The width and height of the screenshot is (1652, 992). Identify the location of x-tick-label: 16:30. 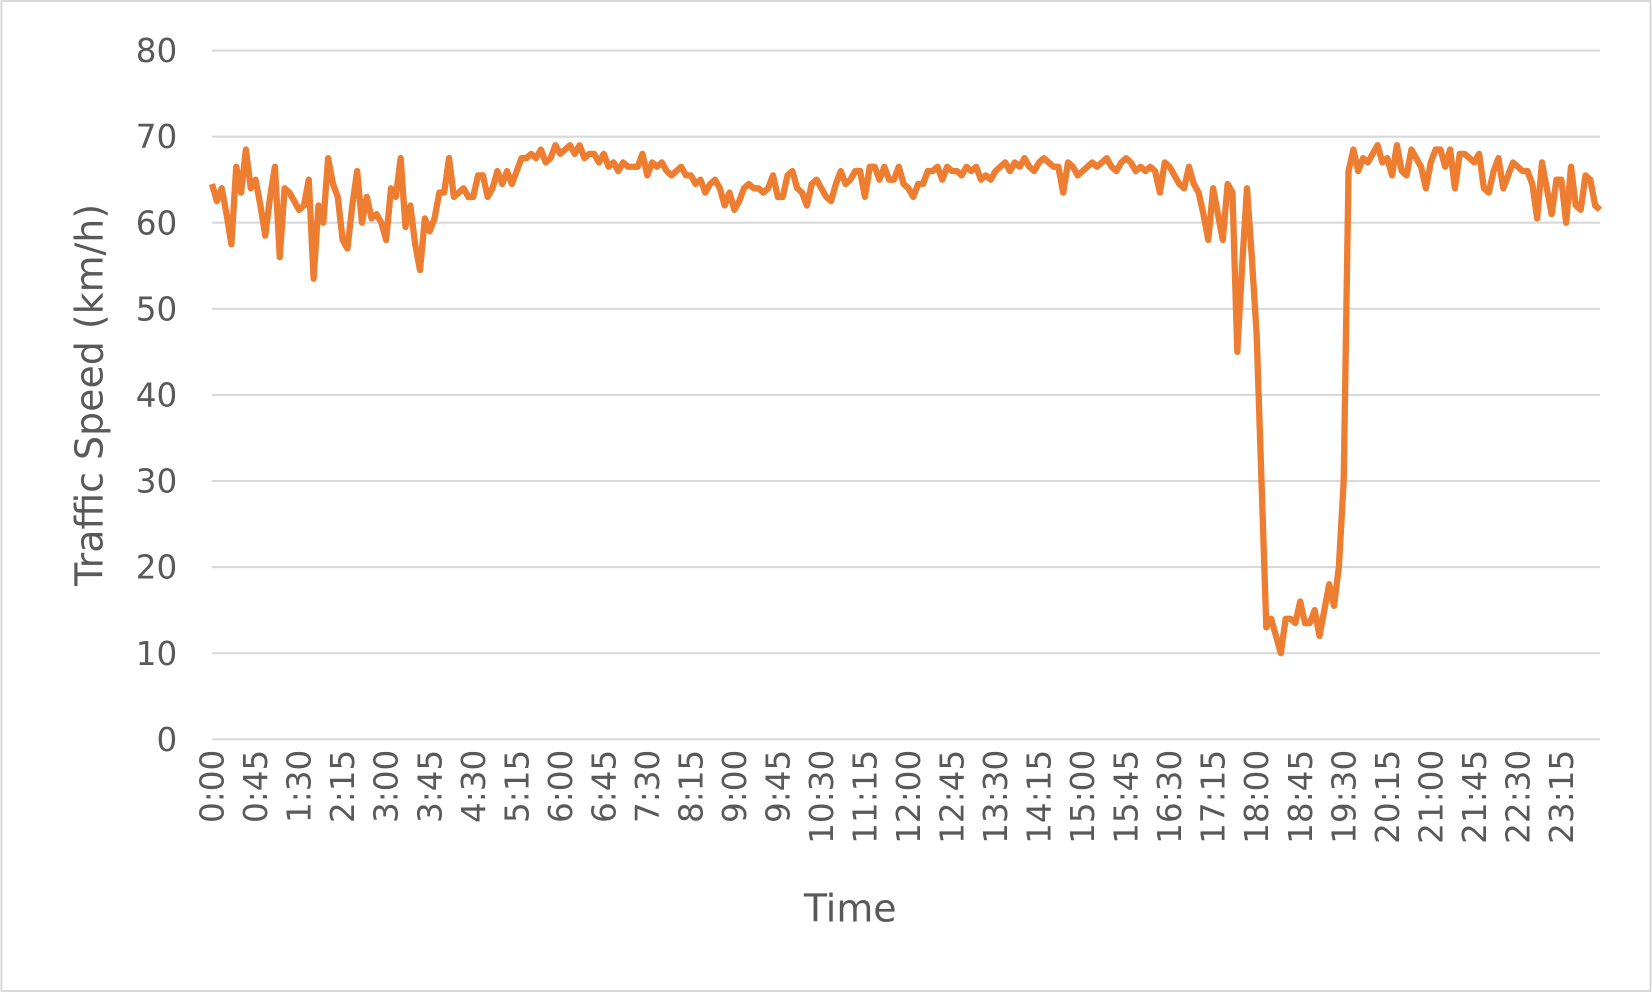
(1170, 797).